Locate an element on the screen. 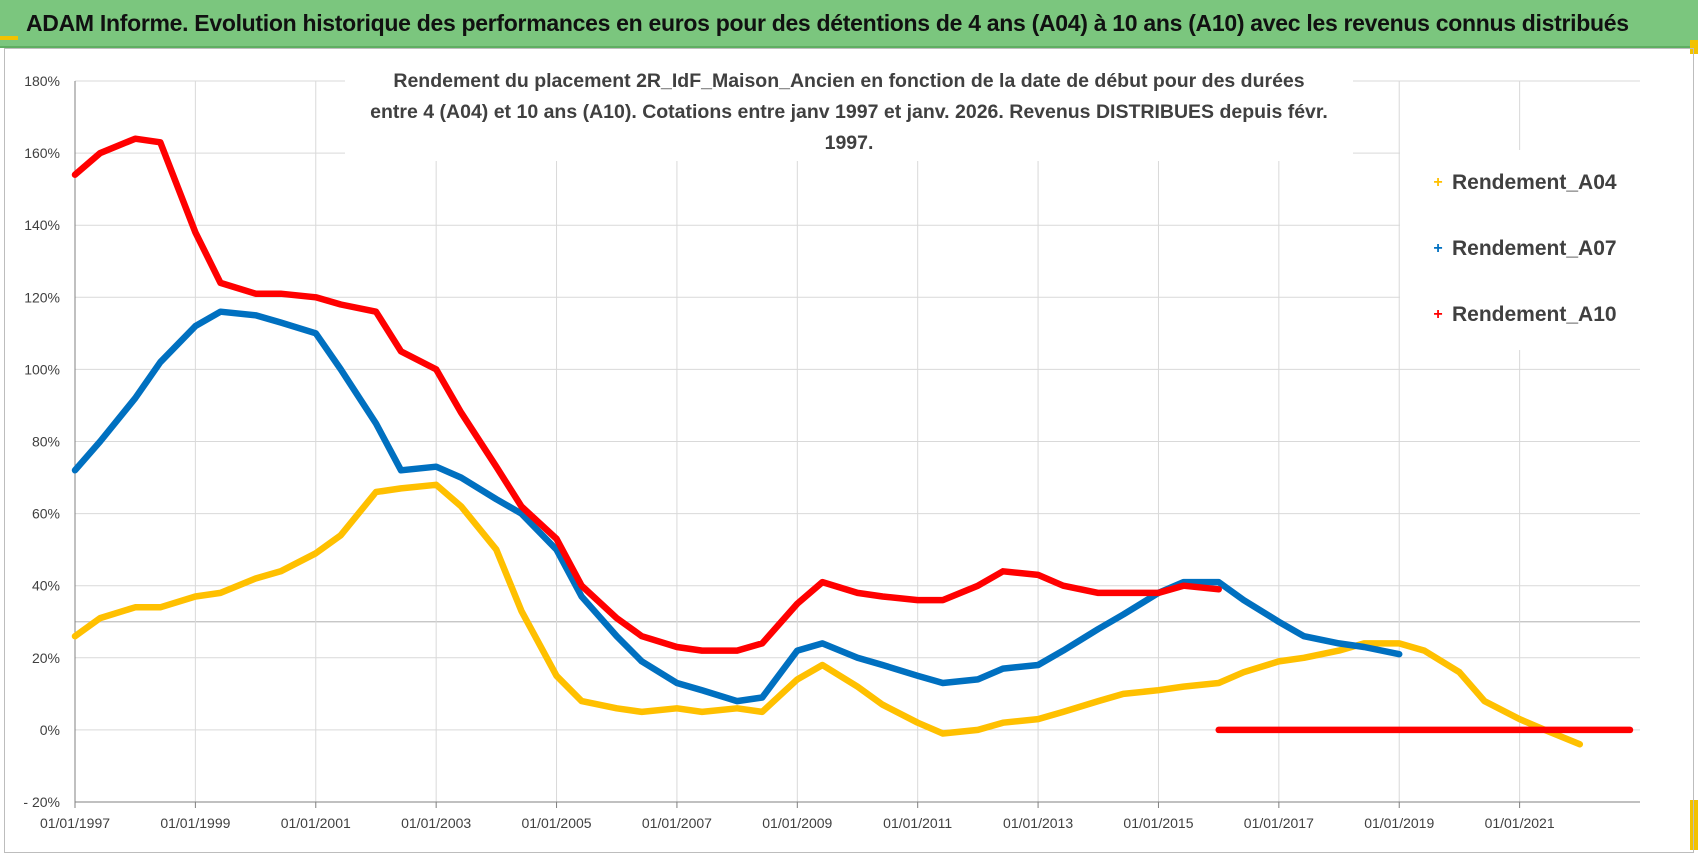  corner-mark-top-left is located at coordinates (9, 38).